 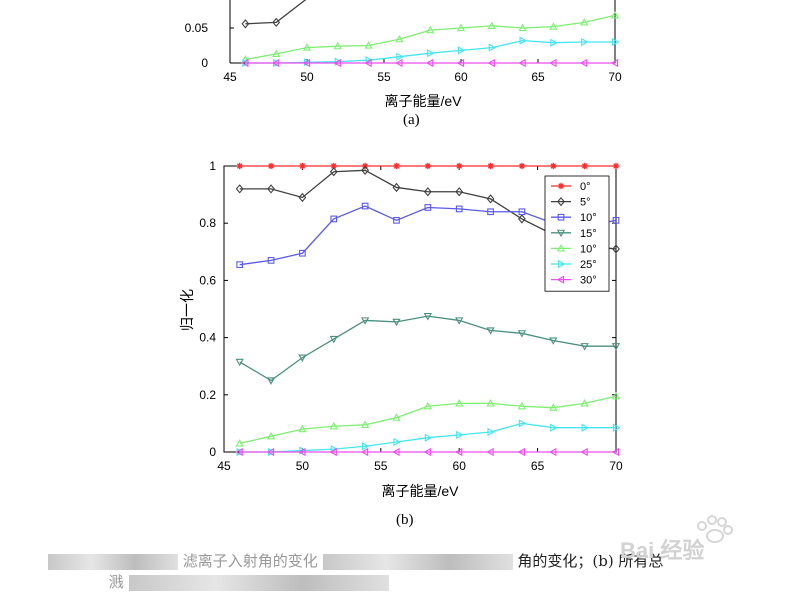 What do you see at coordinates (590, 561) in the screenshot?
I see `caption-fragment: 角的变化；(b) 所有总` at bounding box center [590, 561].